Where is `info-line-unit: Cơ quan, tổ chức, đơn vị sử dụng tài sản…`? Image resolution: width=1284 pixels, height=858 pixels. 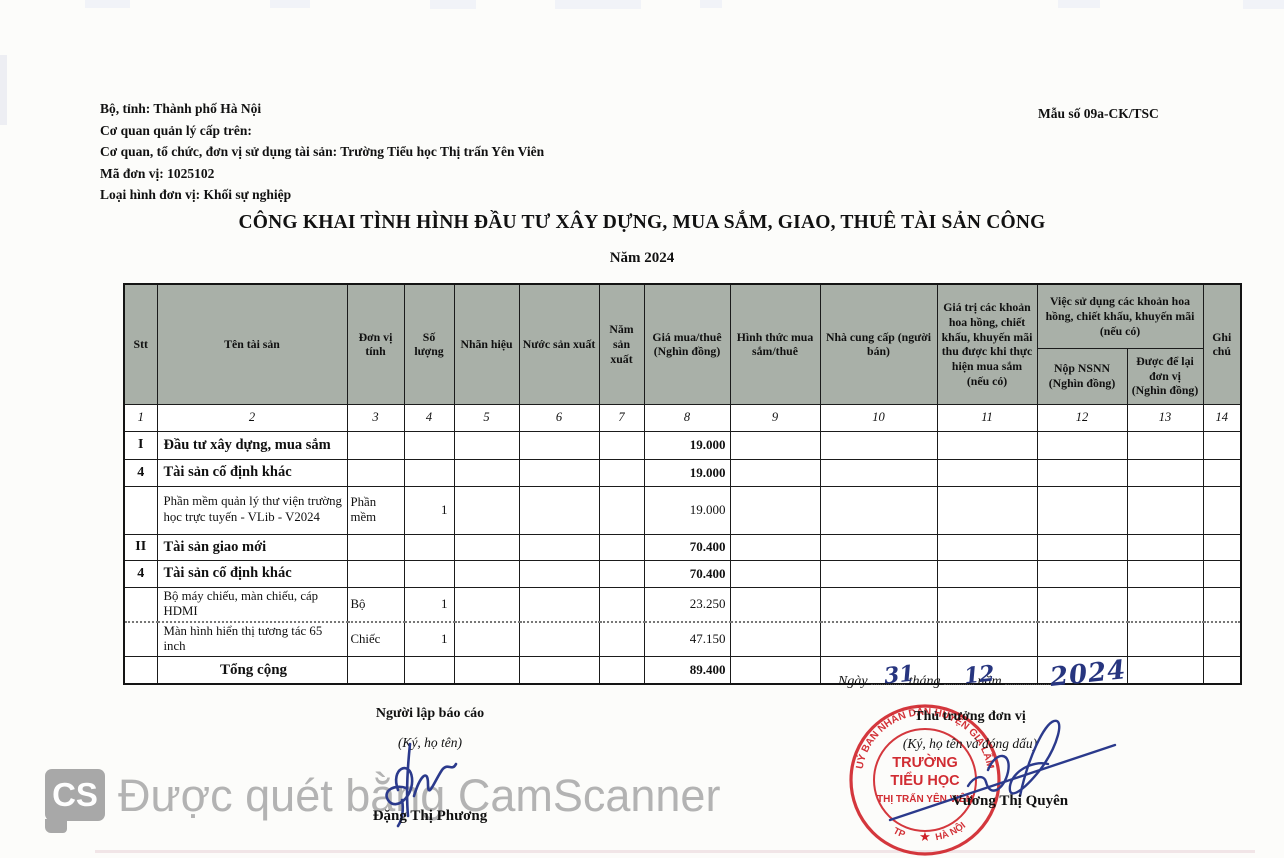 info-line-unit: Cơ quan, tổ chức, đơn vị sử dụng tài sản… is located at coordinates (322, 151).